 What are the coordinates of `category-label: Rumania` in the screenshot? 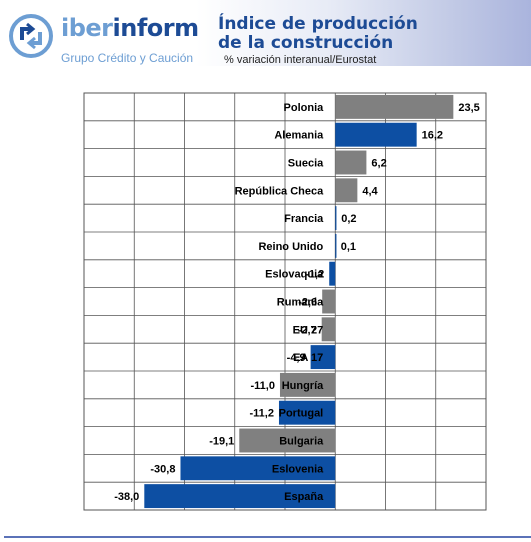 It's located at (300, 303).